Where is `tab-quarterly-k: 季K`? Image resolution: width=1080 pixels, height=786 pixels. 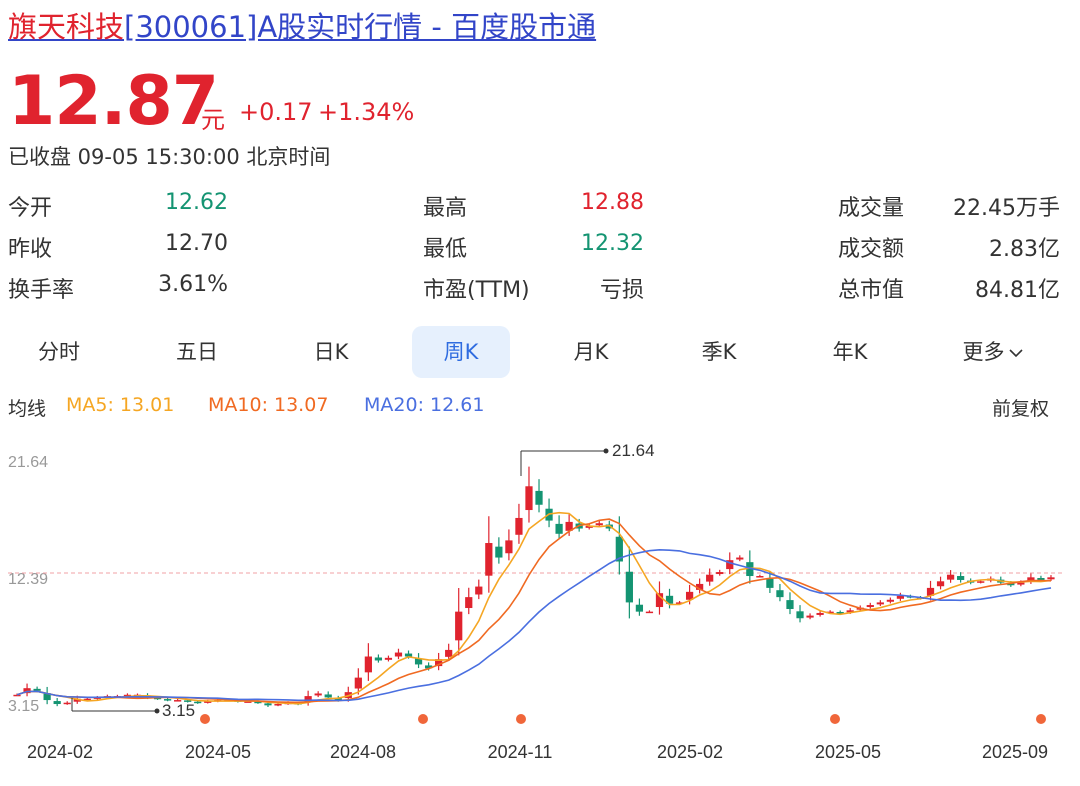
tab-quarterly-k: 季K is located at coordinates (719, 352).